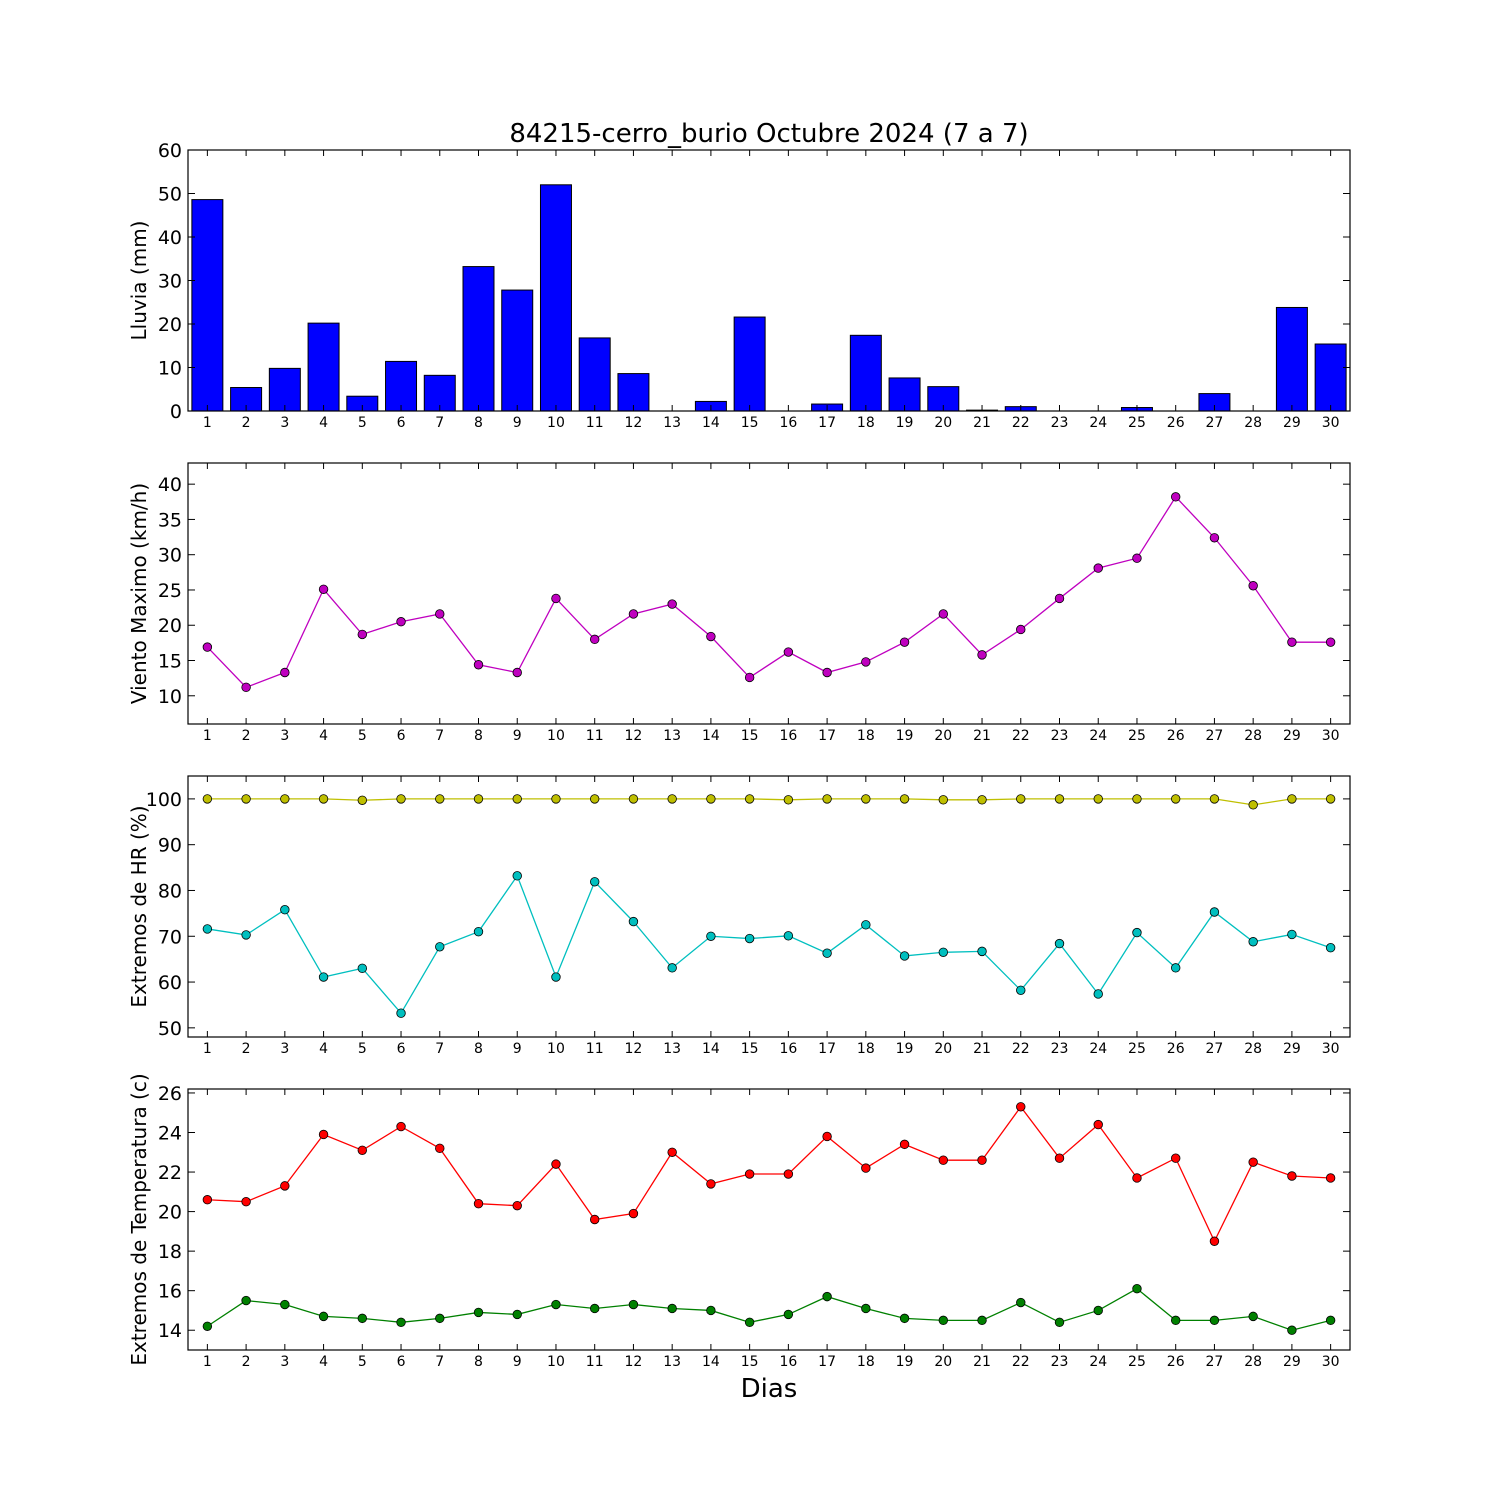 This screenshot has height=1505, width=1500. Describe the element at coordinates (595, 736) in the screenshot. I see `x-tick-label: 11` at that location.